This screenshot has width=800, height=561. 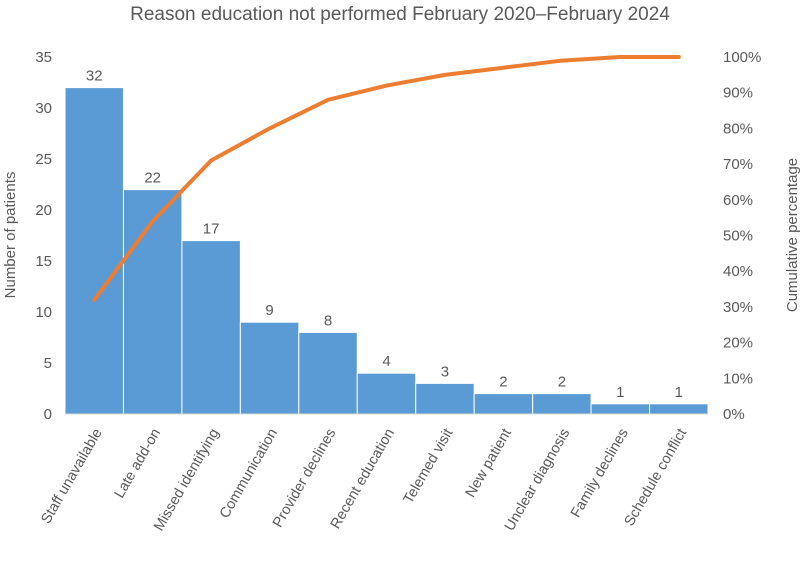 What do you see at coordinates (211, 229) in the screenshot?
I see `data-label: 17` at bounding box center [211, 229].